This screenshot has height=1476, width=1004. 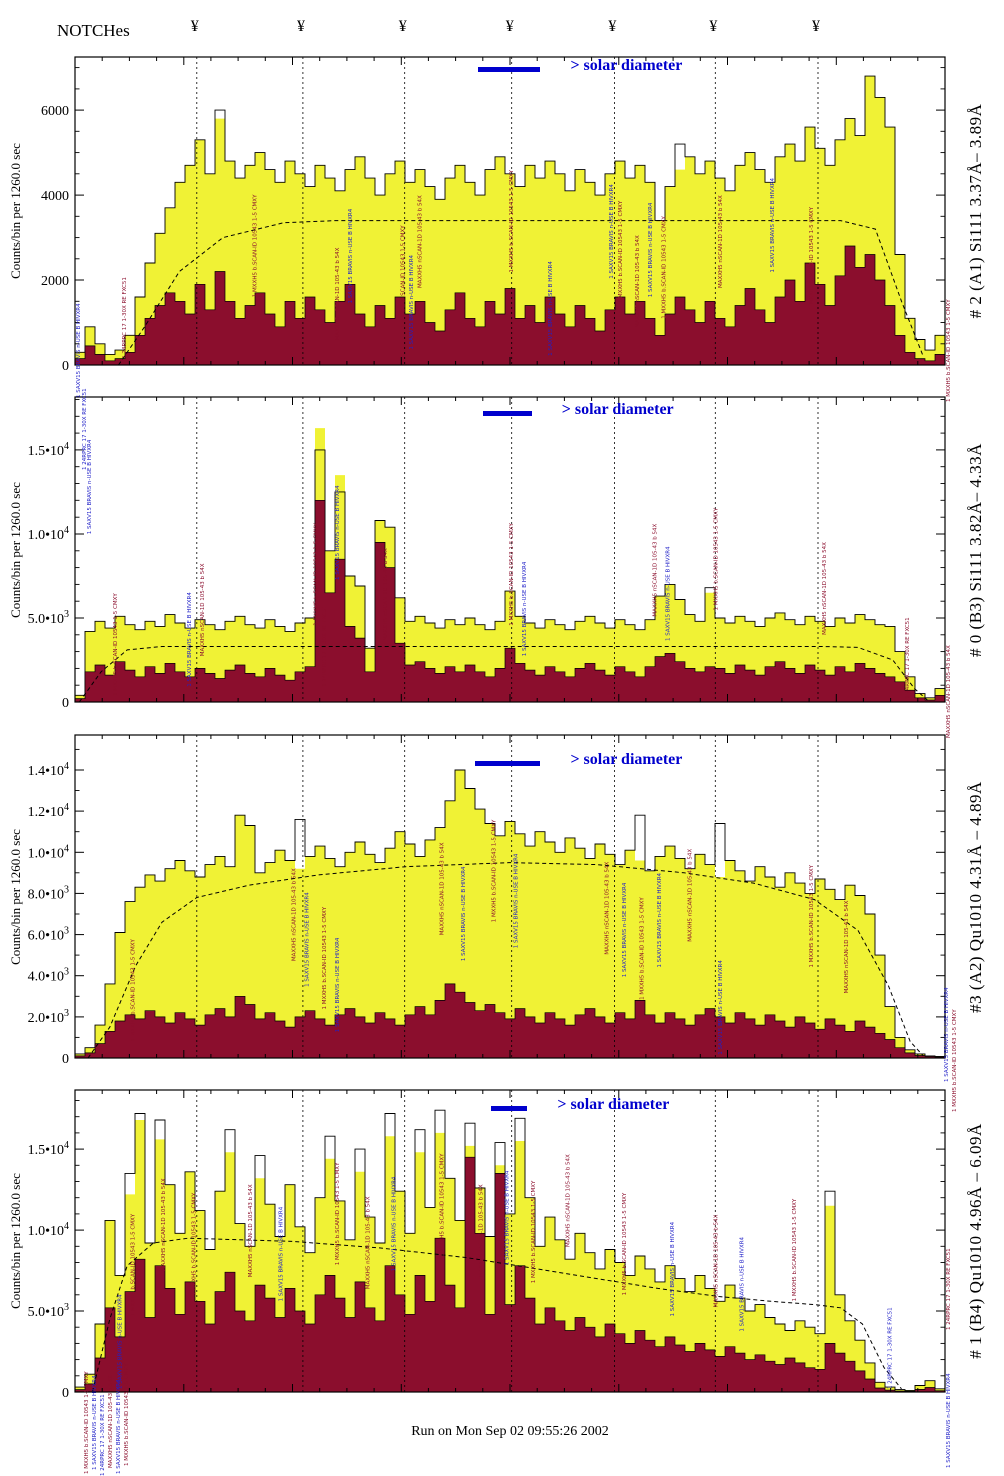 I want to click on panel-right-label-3: # 1 (B4) Qu1010 4.96Å – 6.09Å, so click(x=975, y=1241).